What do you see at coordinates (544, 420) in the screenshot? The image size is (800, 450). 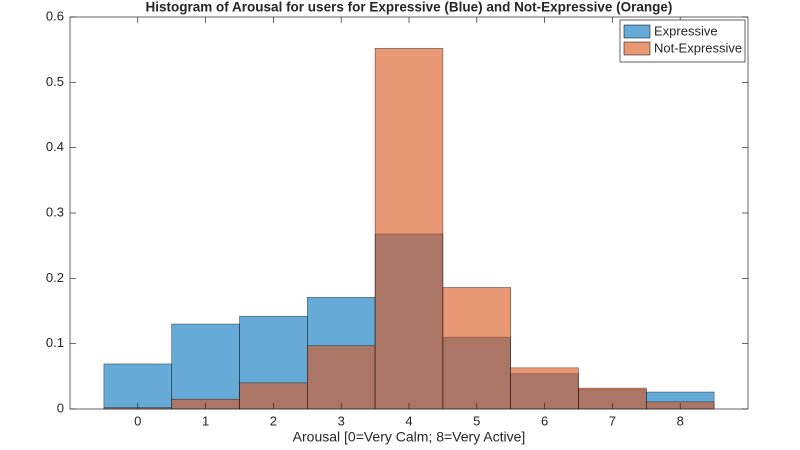 I see `x-tick-label: 6` at bounding box center [544, 420].